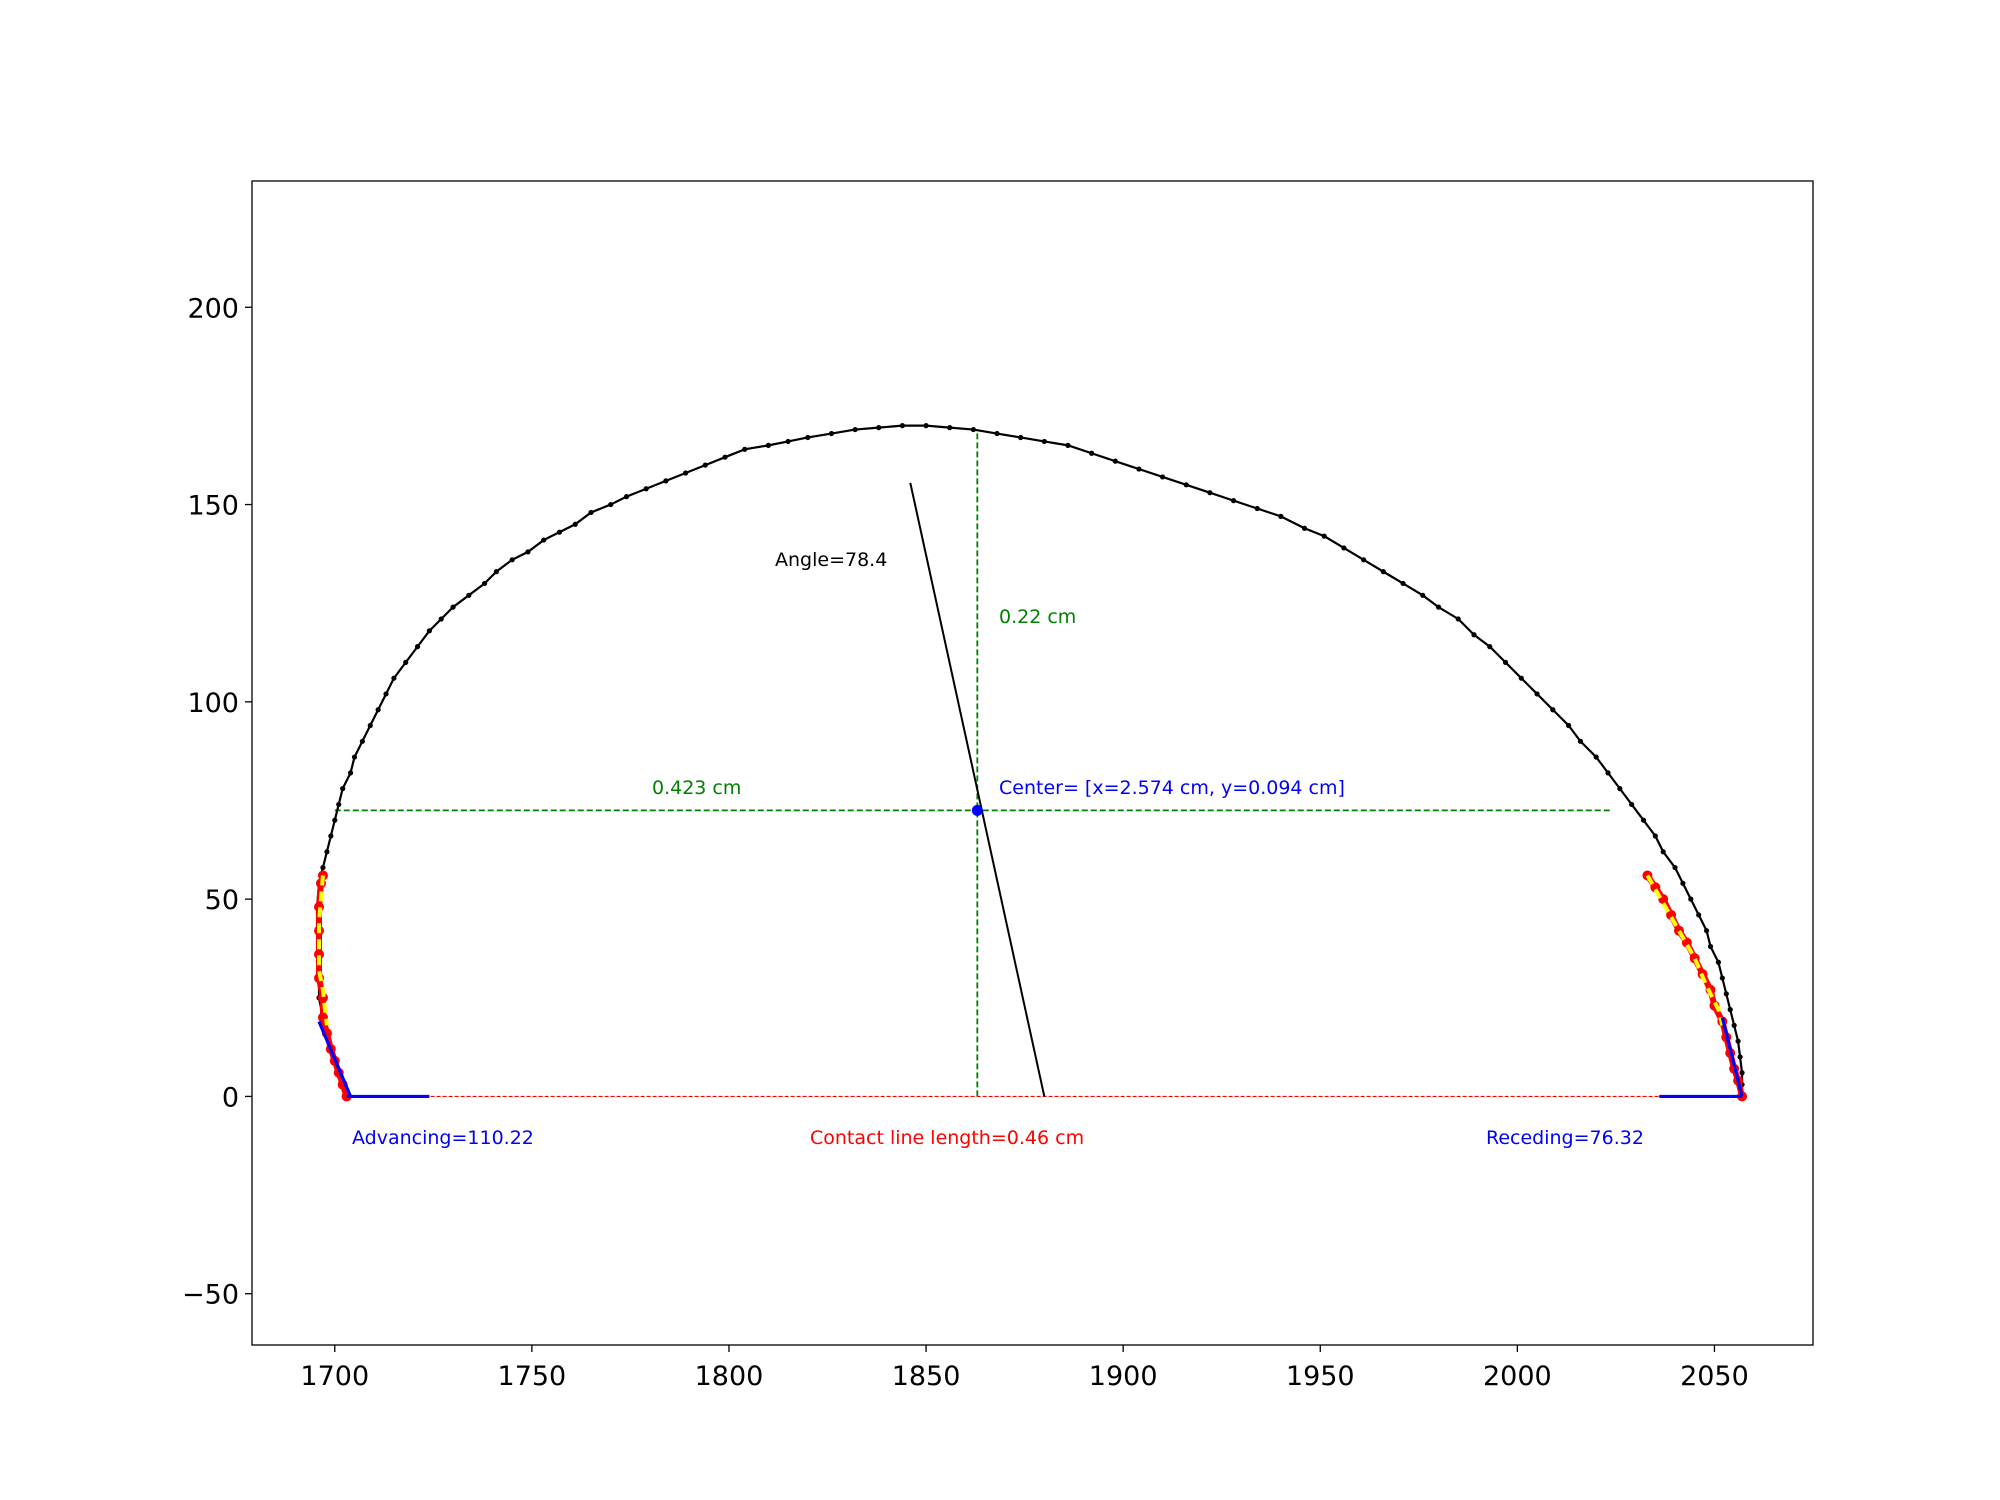 The height and width of the screenshot is (1500, 2000). What do you see at coordinates (1517, 1376) in the screenshot?
I see `x-tick-label: 2000` at bounding box center [1517, 1376].